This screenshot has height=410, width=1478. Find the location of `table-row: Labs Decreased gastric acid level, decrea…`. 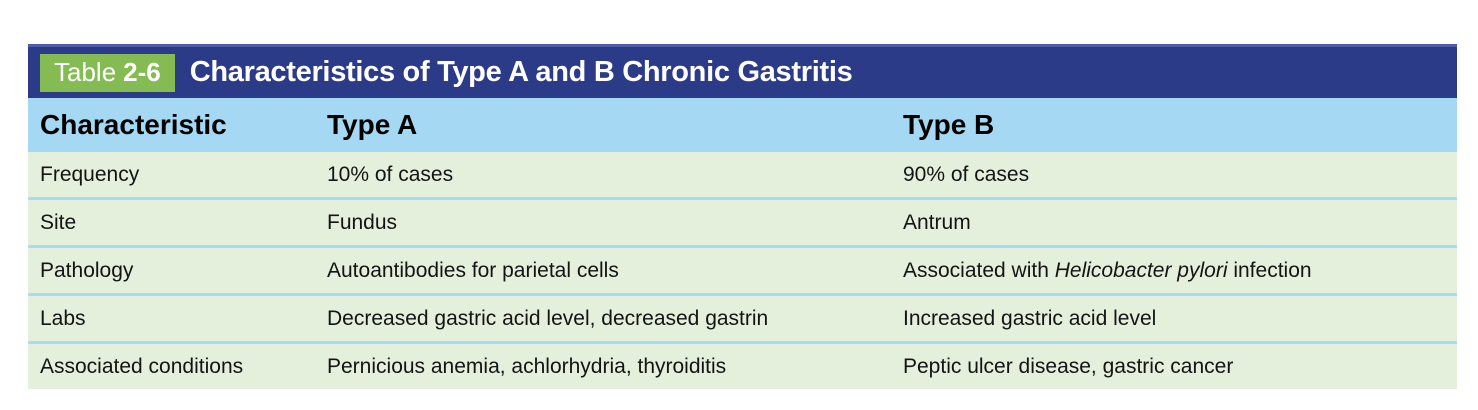

table-row: Labs Decreased gastric acid level, decrea… is located at coordinates (742, 317).